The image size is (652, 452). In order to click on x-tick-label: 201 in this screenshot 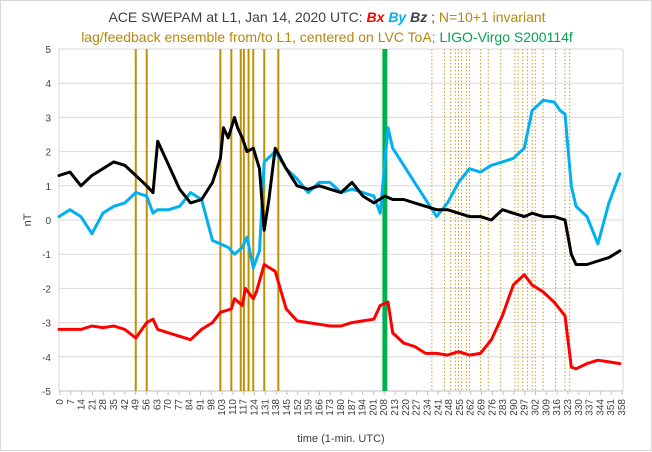, I will do `click(373, 407)`.